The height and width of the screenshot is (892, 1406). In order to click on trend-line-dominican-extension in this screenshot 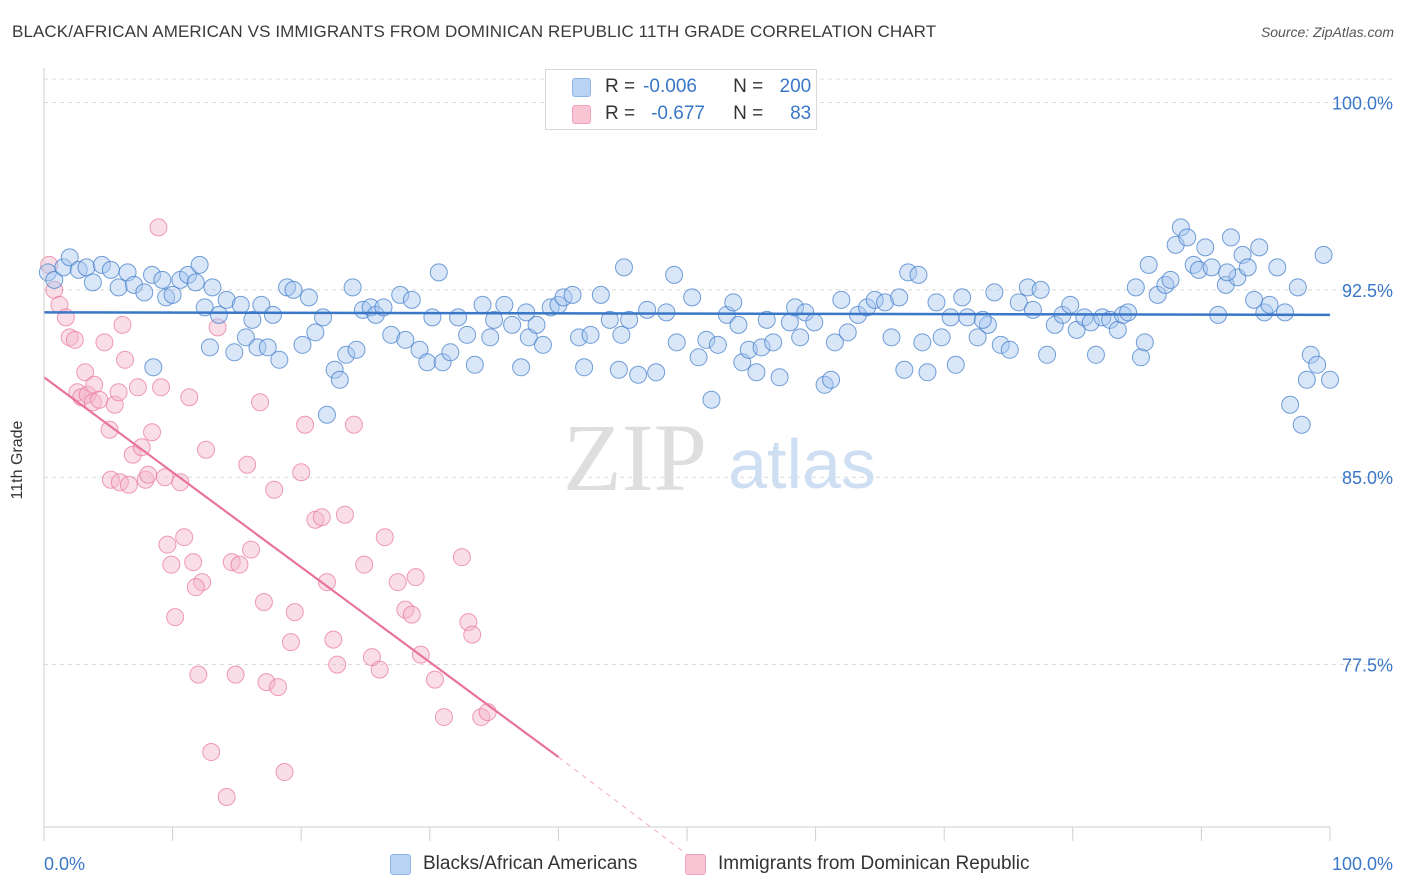, I will do `click(623, 805)`.